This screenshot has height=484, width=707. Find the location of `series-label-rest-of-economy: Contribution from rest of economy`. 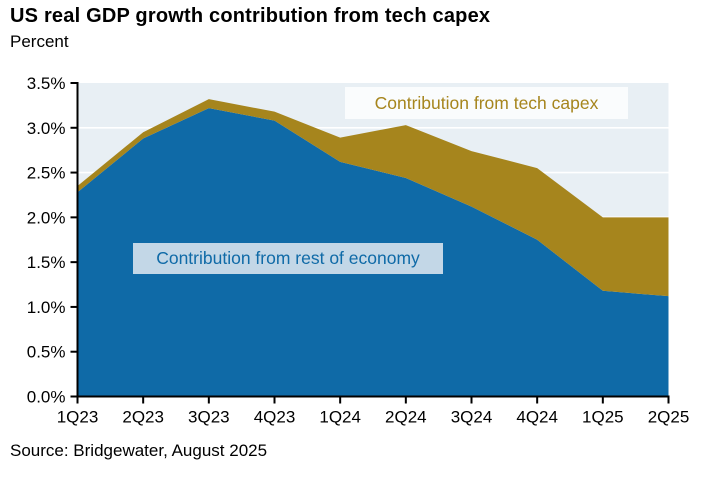

series-label-rest-of-economy: Contribution from rest of economy is located at coordinates (288, 258).